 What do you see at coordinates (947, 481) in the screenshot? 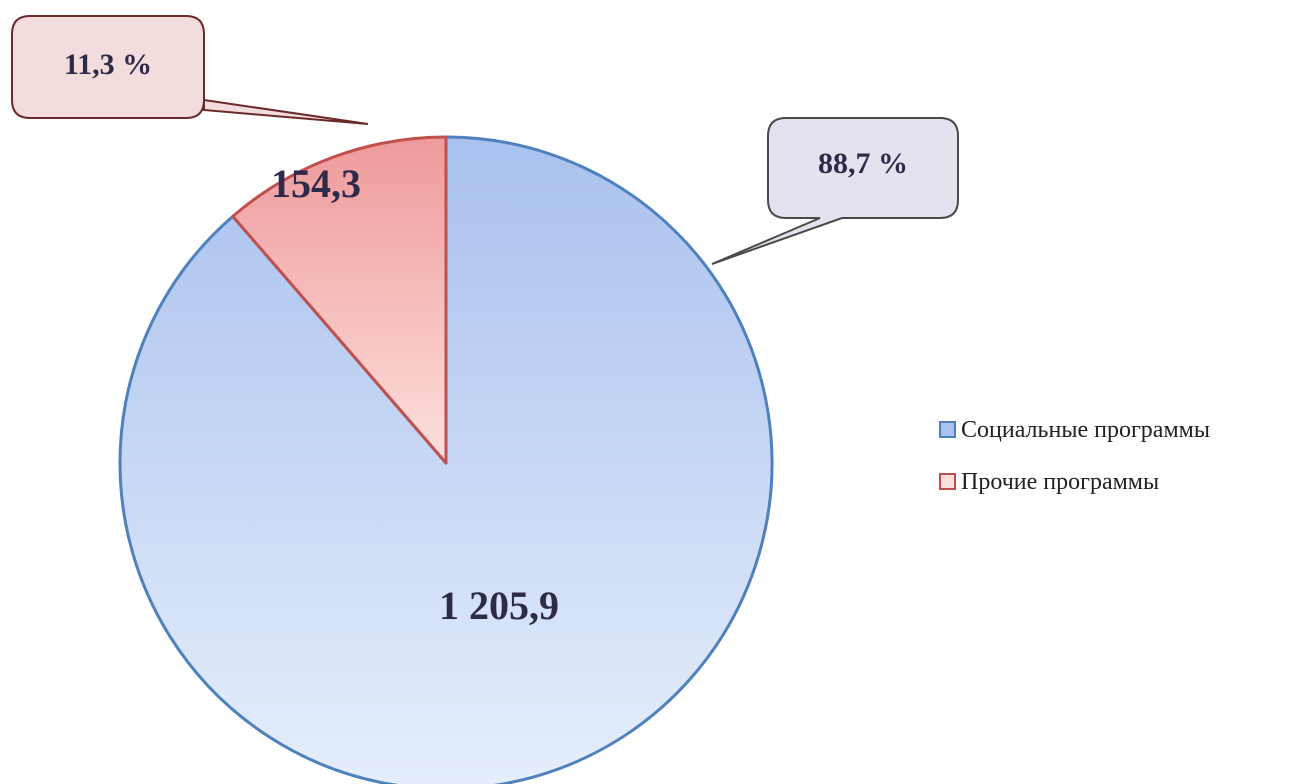
I see `legend-swatch-other` at bounding box center [947, 481].